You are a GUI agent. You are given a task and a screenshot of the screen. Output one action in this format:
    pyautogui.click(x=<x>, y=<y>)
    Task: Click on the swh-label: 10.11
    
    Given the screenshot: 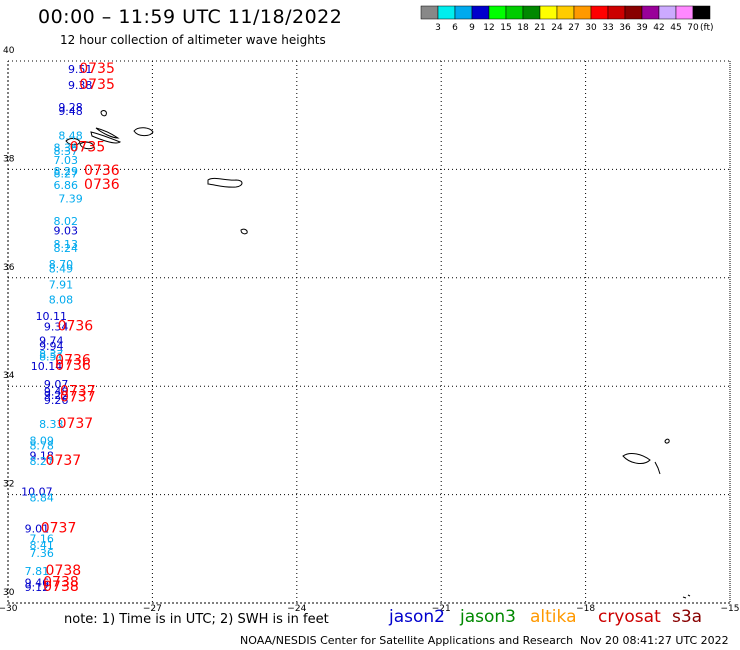 What is the action you would take?
    pyautogui.click(x=52, y=316)
    